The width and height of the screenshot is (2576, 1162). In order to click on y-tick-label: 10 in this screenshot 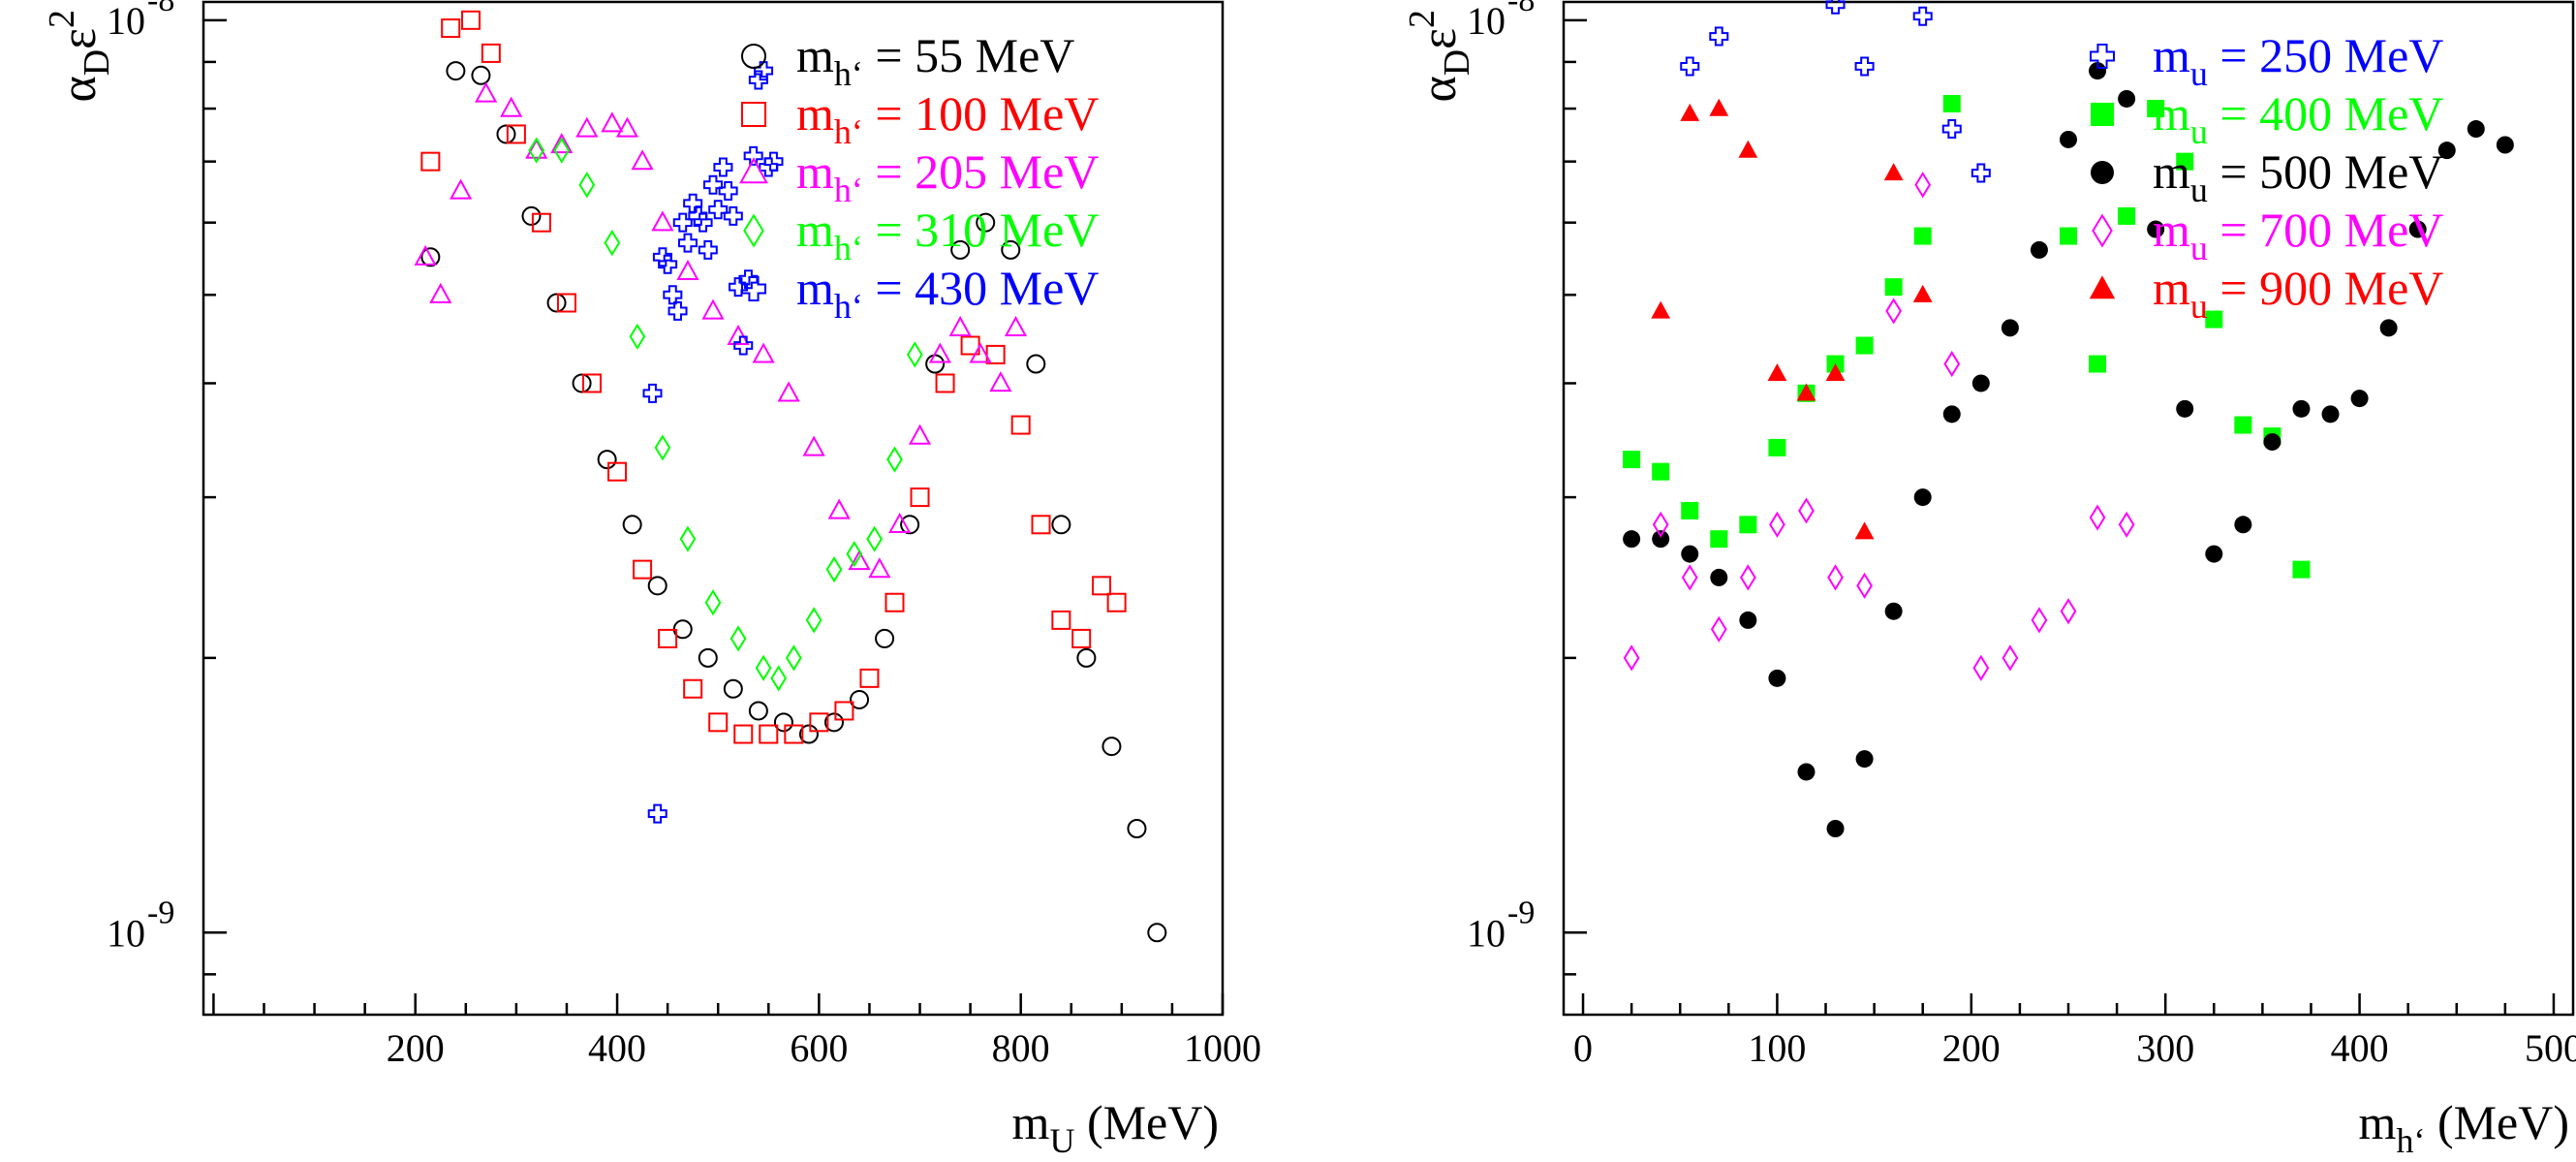, I will do `click(1486, 22)`.